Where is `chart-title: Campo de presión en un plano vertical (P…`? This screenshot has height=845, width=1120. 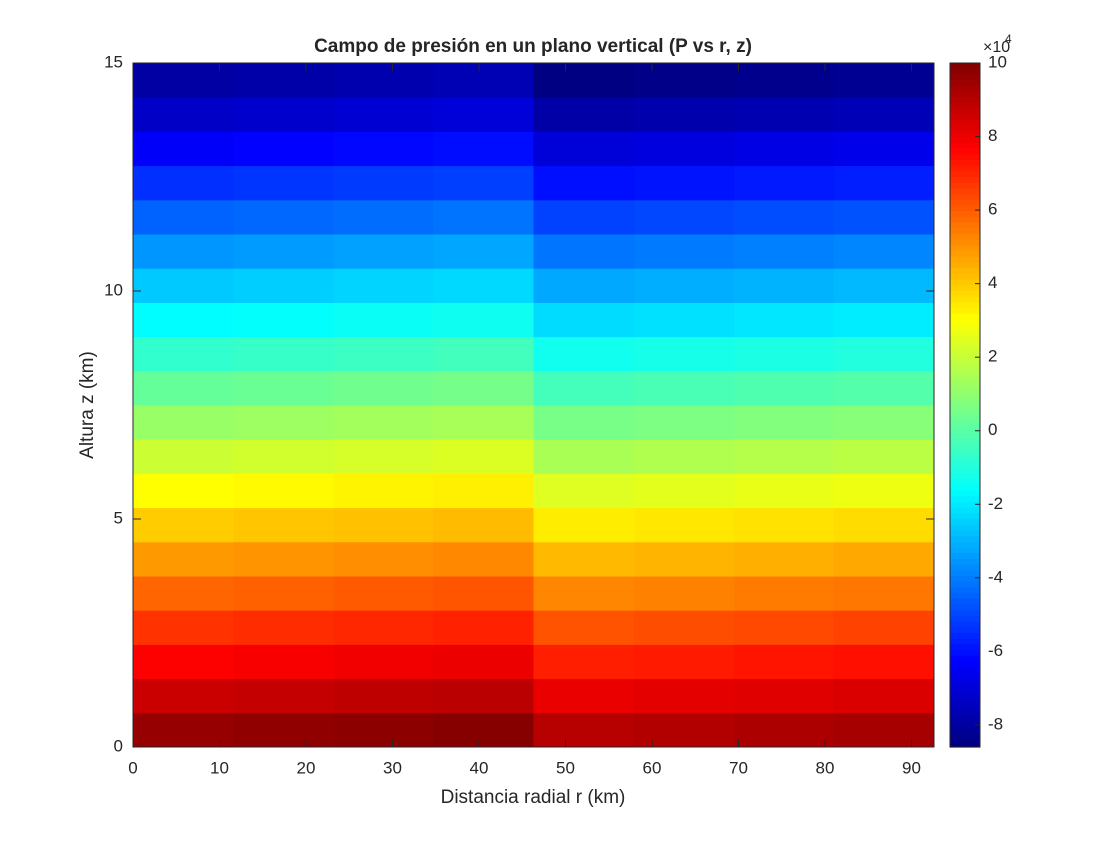
chart-title: Campo de presión en un plano vertical (P… is located at coordinates (533, 46).